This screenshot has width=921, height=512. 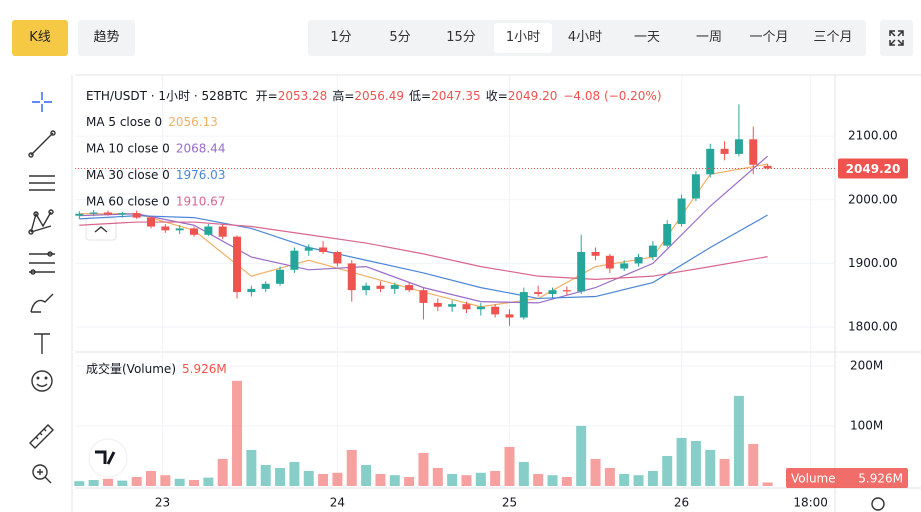 What do you see at coordinates (585, 37) in the screenshot?
I see `interval-button: 4小时` at bounding box center [585, 37].